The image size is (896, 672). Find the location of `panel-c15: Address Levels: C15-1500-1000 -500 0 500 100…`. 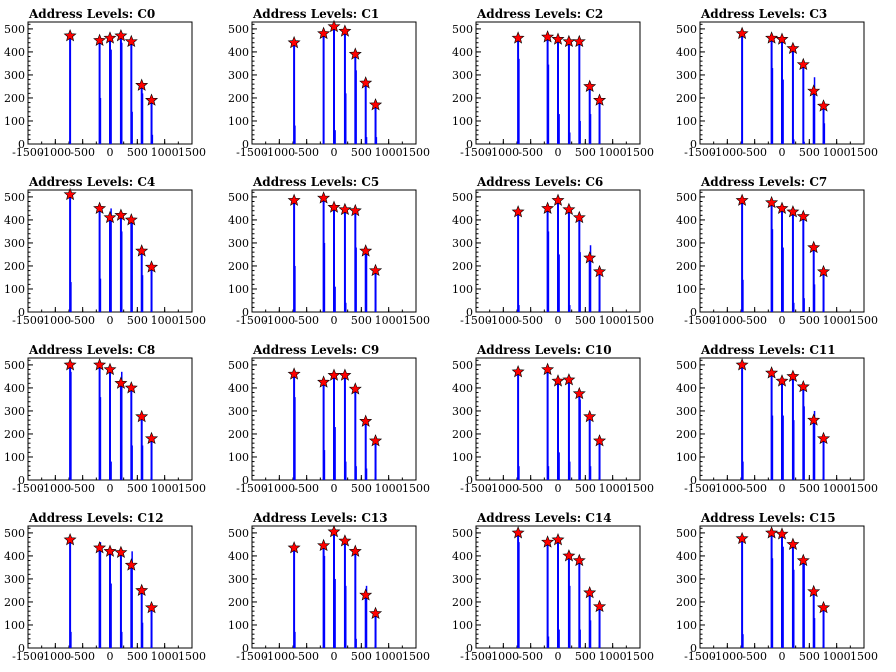

panel-c15: Address Levels: C15-1500-1000 -500 0 500 100… is located at coordinates (777, 587).